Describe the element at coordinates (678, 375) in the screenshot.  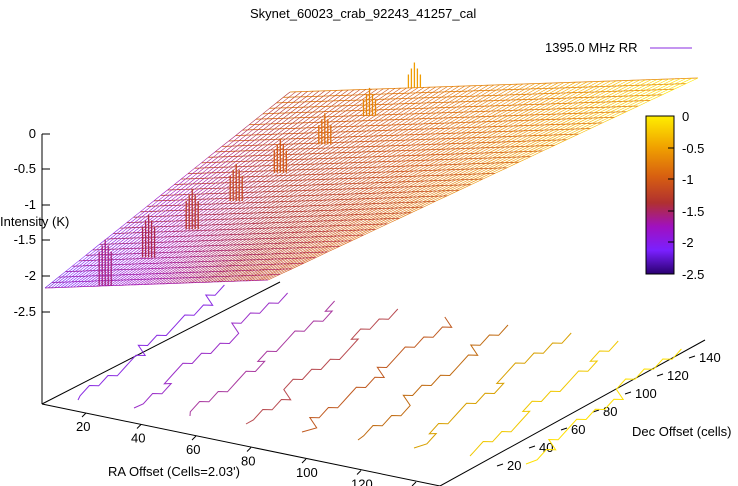
I see `y-tick-label: 120` at that location.